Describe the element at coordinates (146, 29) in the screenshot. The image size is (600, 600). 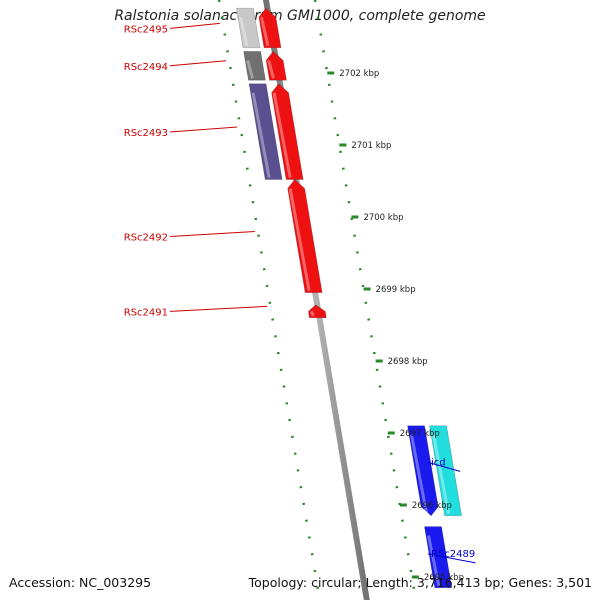
I see `gene-label: RSc2495` at that location.